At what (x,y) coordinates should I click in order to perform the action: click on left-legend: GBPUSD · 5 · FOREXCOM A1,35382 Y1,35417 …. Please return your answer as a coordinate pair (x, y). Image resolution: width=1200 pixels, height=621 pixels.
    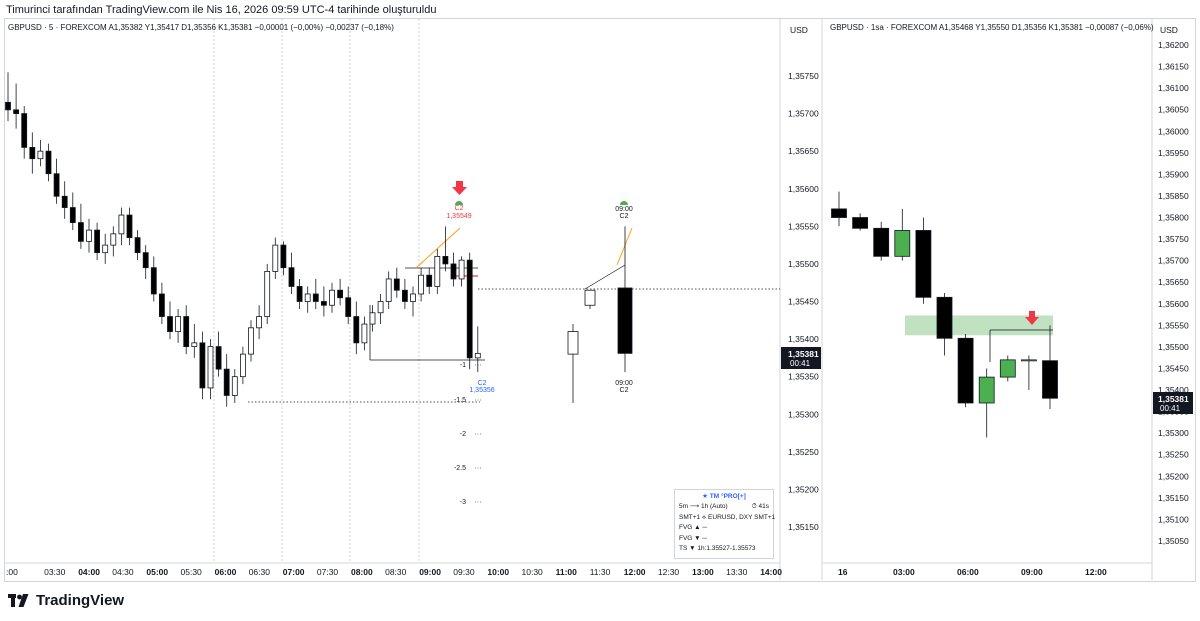
    Looking at the image, I should click on (201, 27).